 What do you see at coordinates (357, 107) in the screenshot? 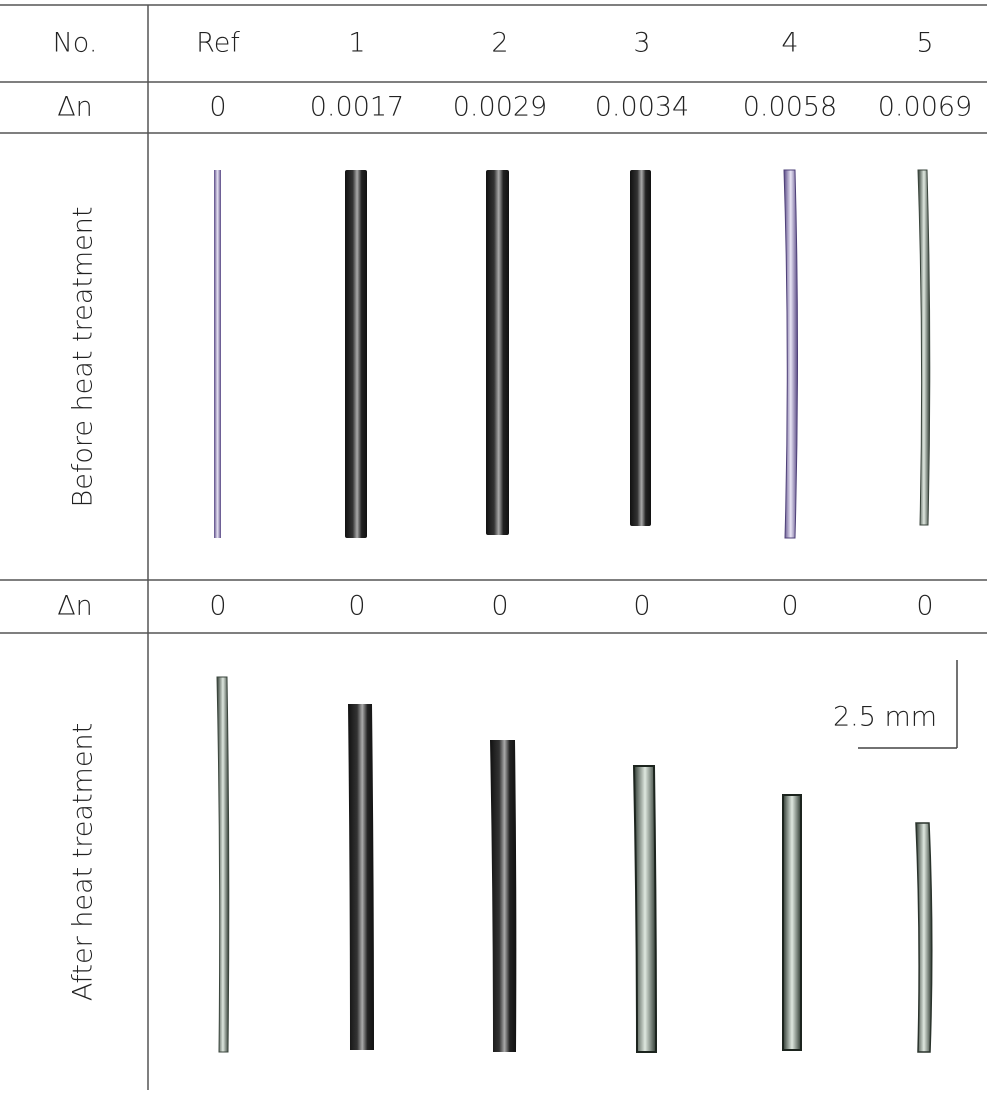
I see `cell: 0.0017` at bounding box center [357, 107].